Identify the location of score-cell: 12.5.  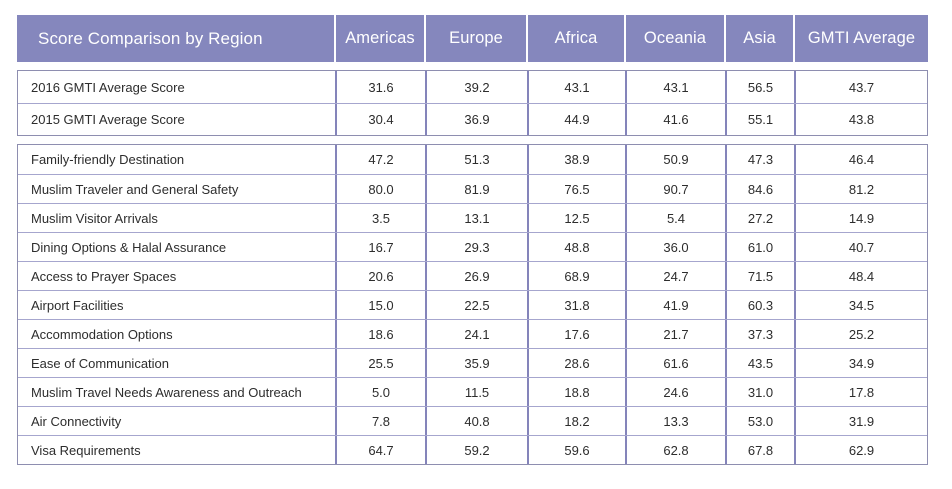
(576, 218).